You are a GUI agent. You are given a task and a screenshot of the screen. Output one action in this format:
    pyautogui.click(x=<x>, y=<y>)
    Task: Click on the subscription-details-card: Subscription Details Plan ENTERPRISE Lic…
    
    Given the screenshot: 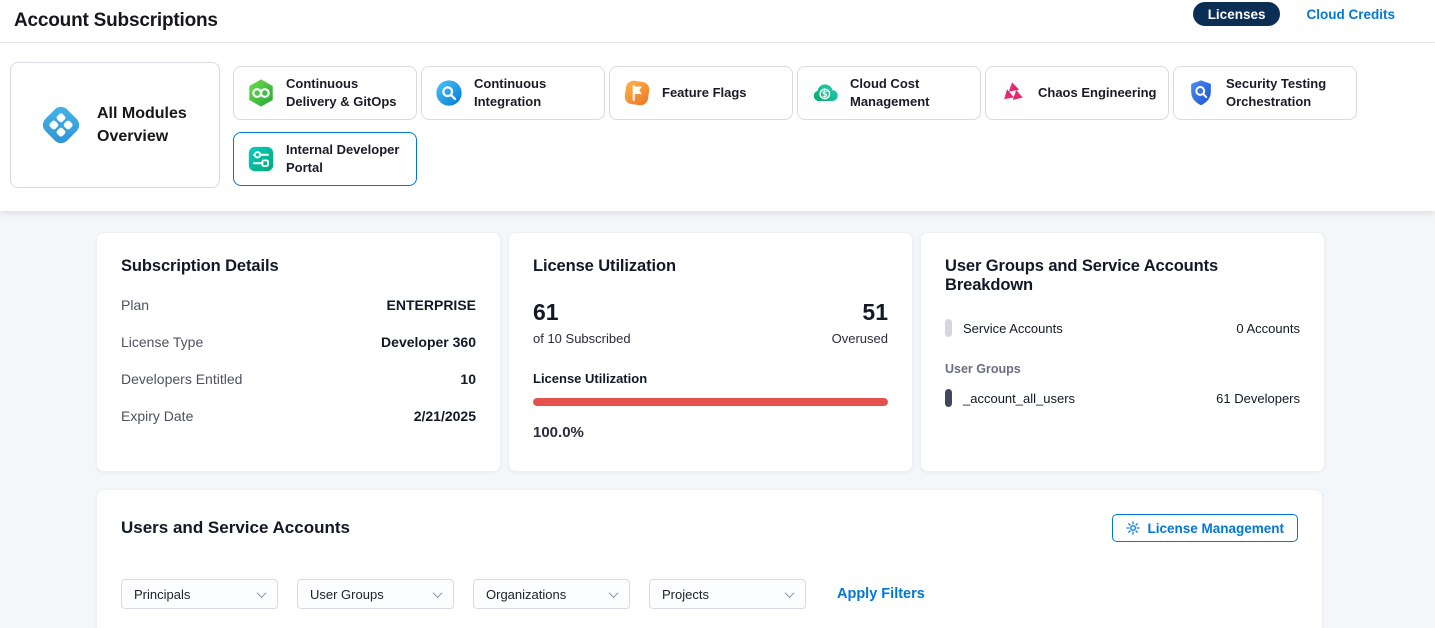 What is the action you would take?
    pyautogui.click(x=298, y=352)
    